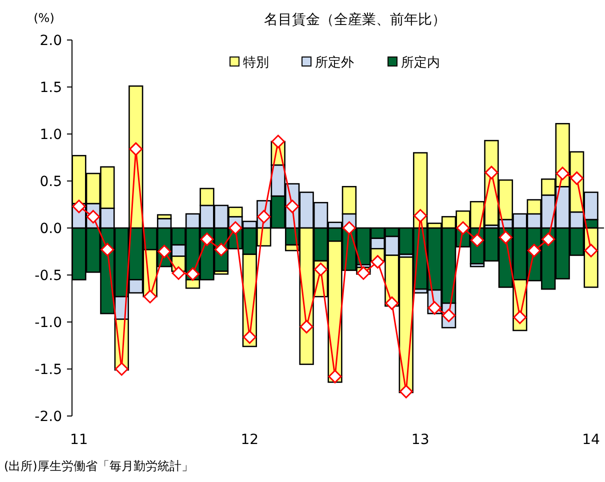  What do you see at coordinates (51, 134) in the screenshot?
I see `y-tick-label: 1.0` at bounding box center [51, 134].